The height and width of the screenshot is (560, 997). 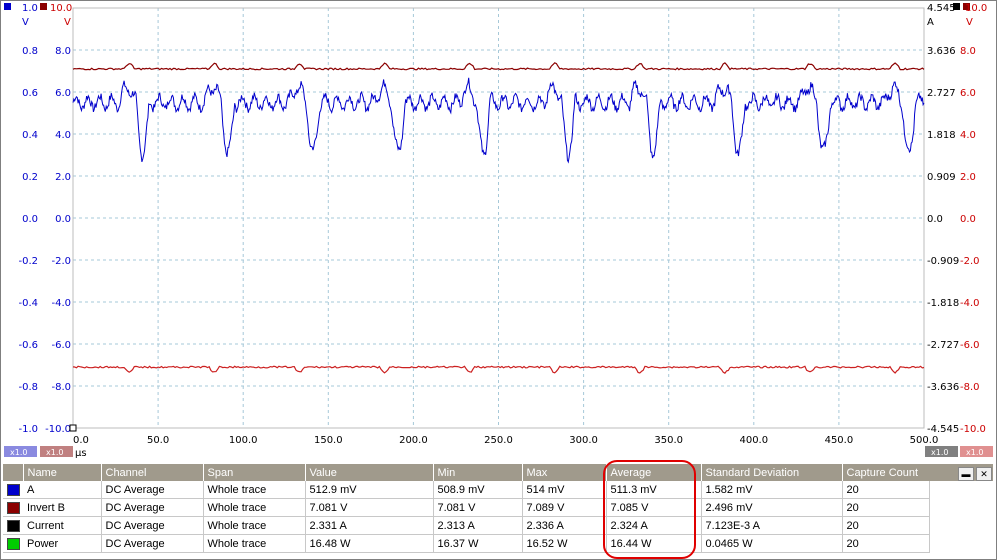 I want to click on cell-std-dev: 7.123E-3 A, so click(x=772, y=525).